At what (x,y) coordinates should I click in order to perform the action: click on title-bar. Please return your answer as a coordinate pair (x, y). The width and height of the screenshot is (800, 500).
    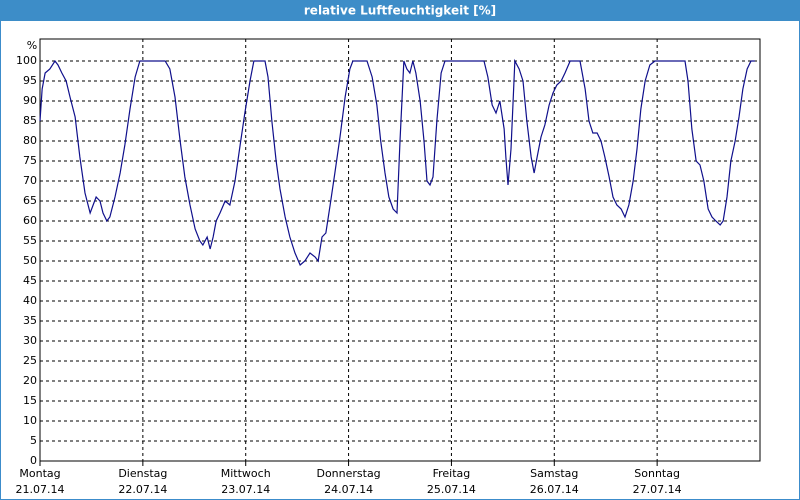
    Looking at the image, I should click on (400, 10).